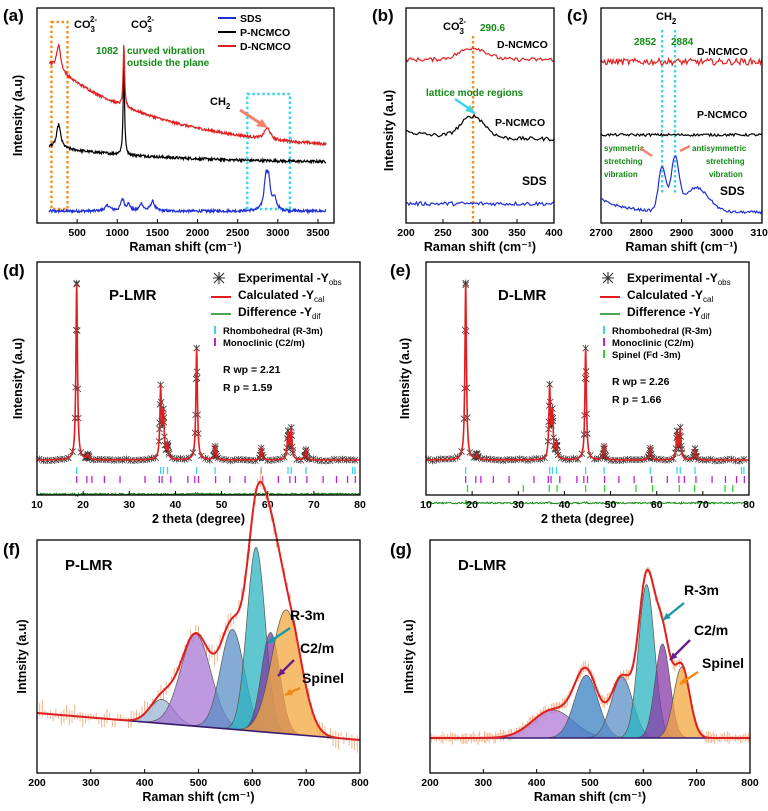  Describe the element at coordinates (198, 233) in the screenshot. I see `x-tick-label-a: 2000` at that location.